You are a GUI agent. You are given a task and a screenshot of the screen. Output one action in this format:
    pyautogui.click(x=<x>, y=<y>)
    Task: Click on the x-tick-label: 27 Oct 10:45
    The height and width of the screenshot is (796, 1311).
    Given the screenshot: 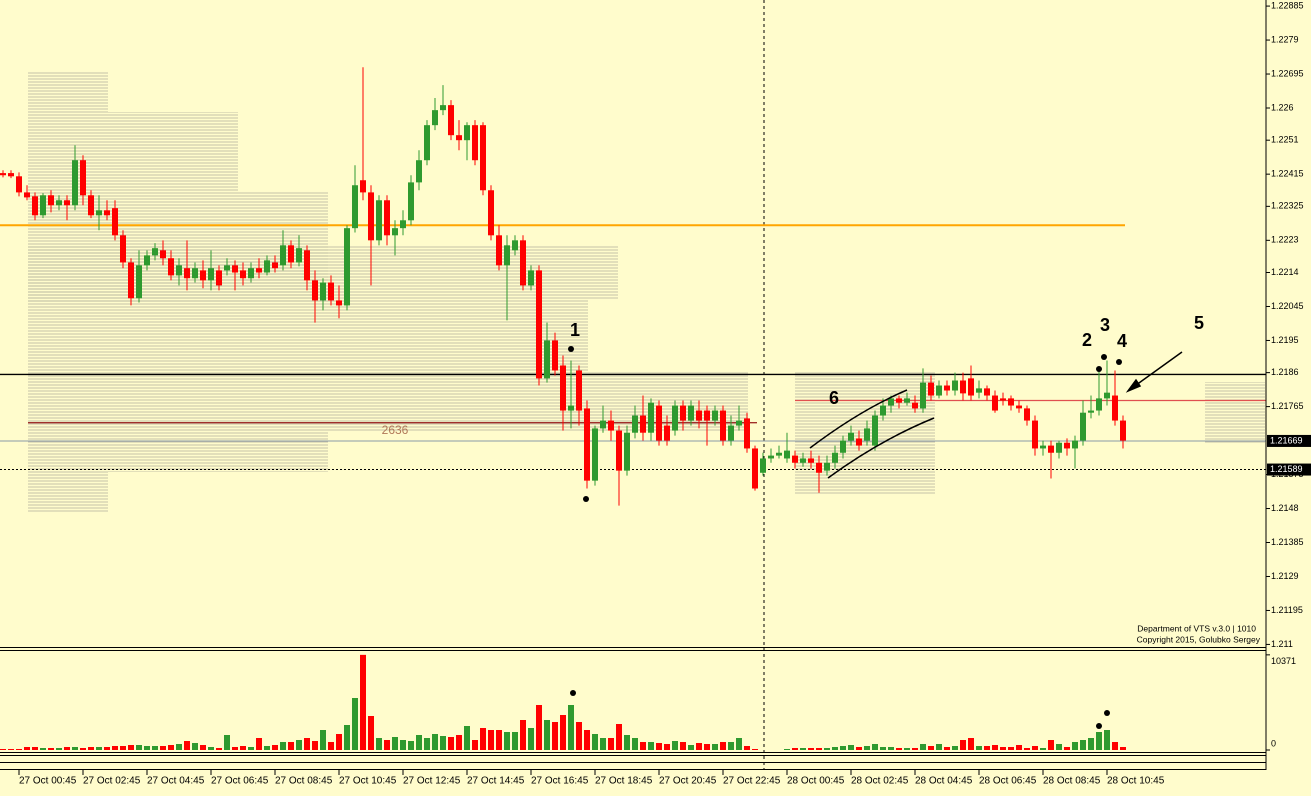 What is the action you would take?
    pyautogui.click(x=368, y=781)
    